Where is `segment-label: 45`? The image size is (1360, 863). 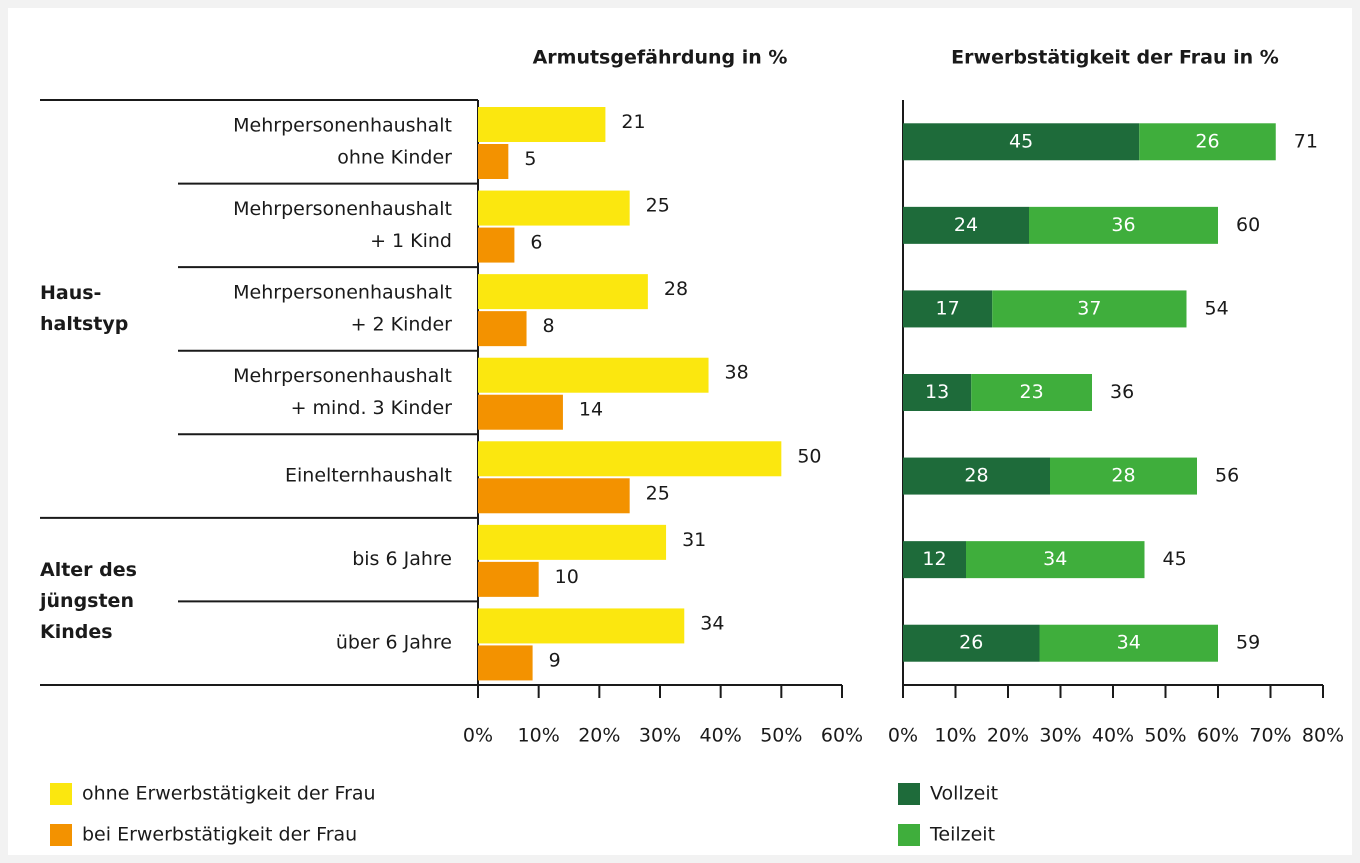 segment-label: 45 is located at coordinates (1021, 141).